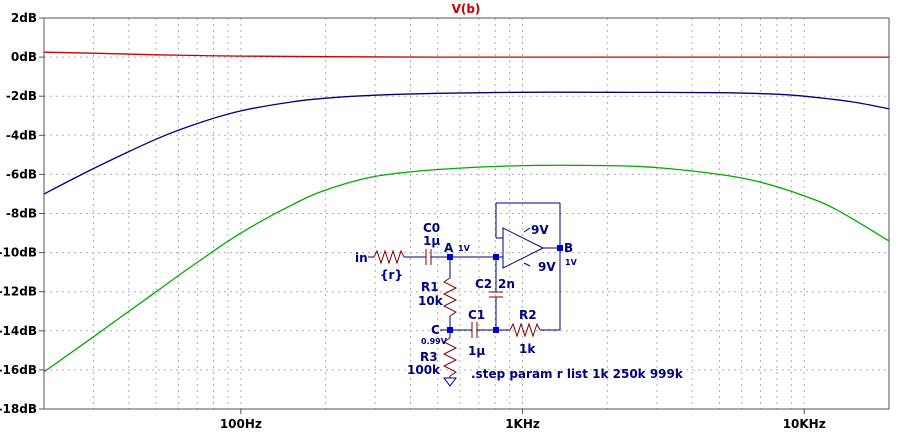  Describe the element at coordinates (466, 9) in the screenshot. I see `chart-title: V(b)` at that location.